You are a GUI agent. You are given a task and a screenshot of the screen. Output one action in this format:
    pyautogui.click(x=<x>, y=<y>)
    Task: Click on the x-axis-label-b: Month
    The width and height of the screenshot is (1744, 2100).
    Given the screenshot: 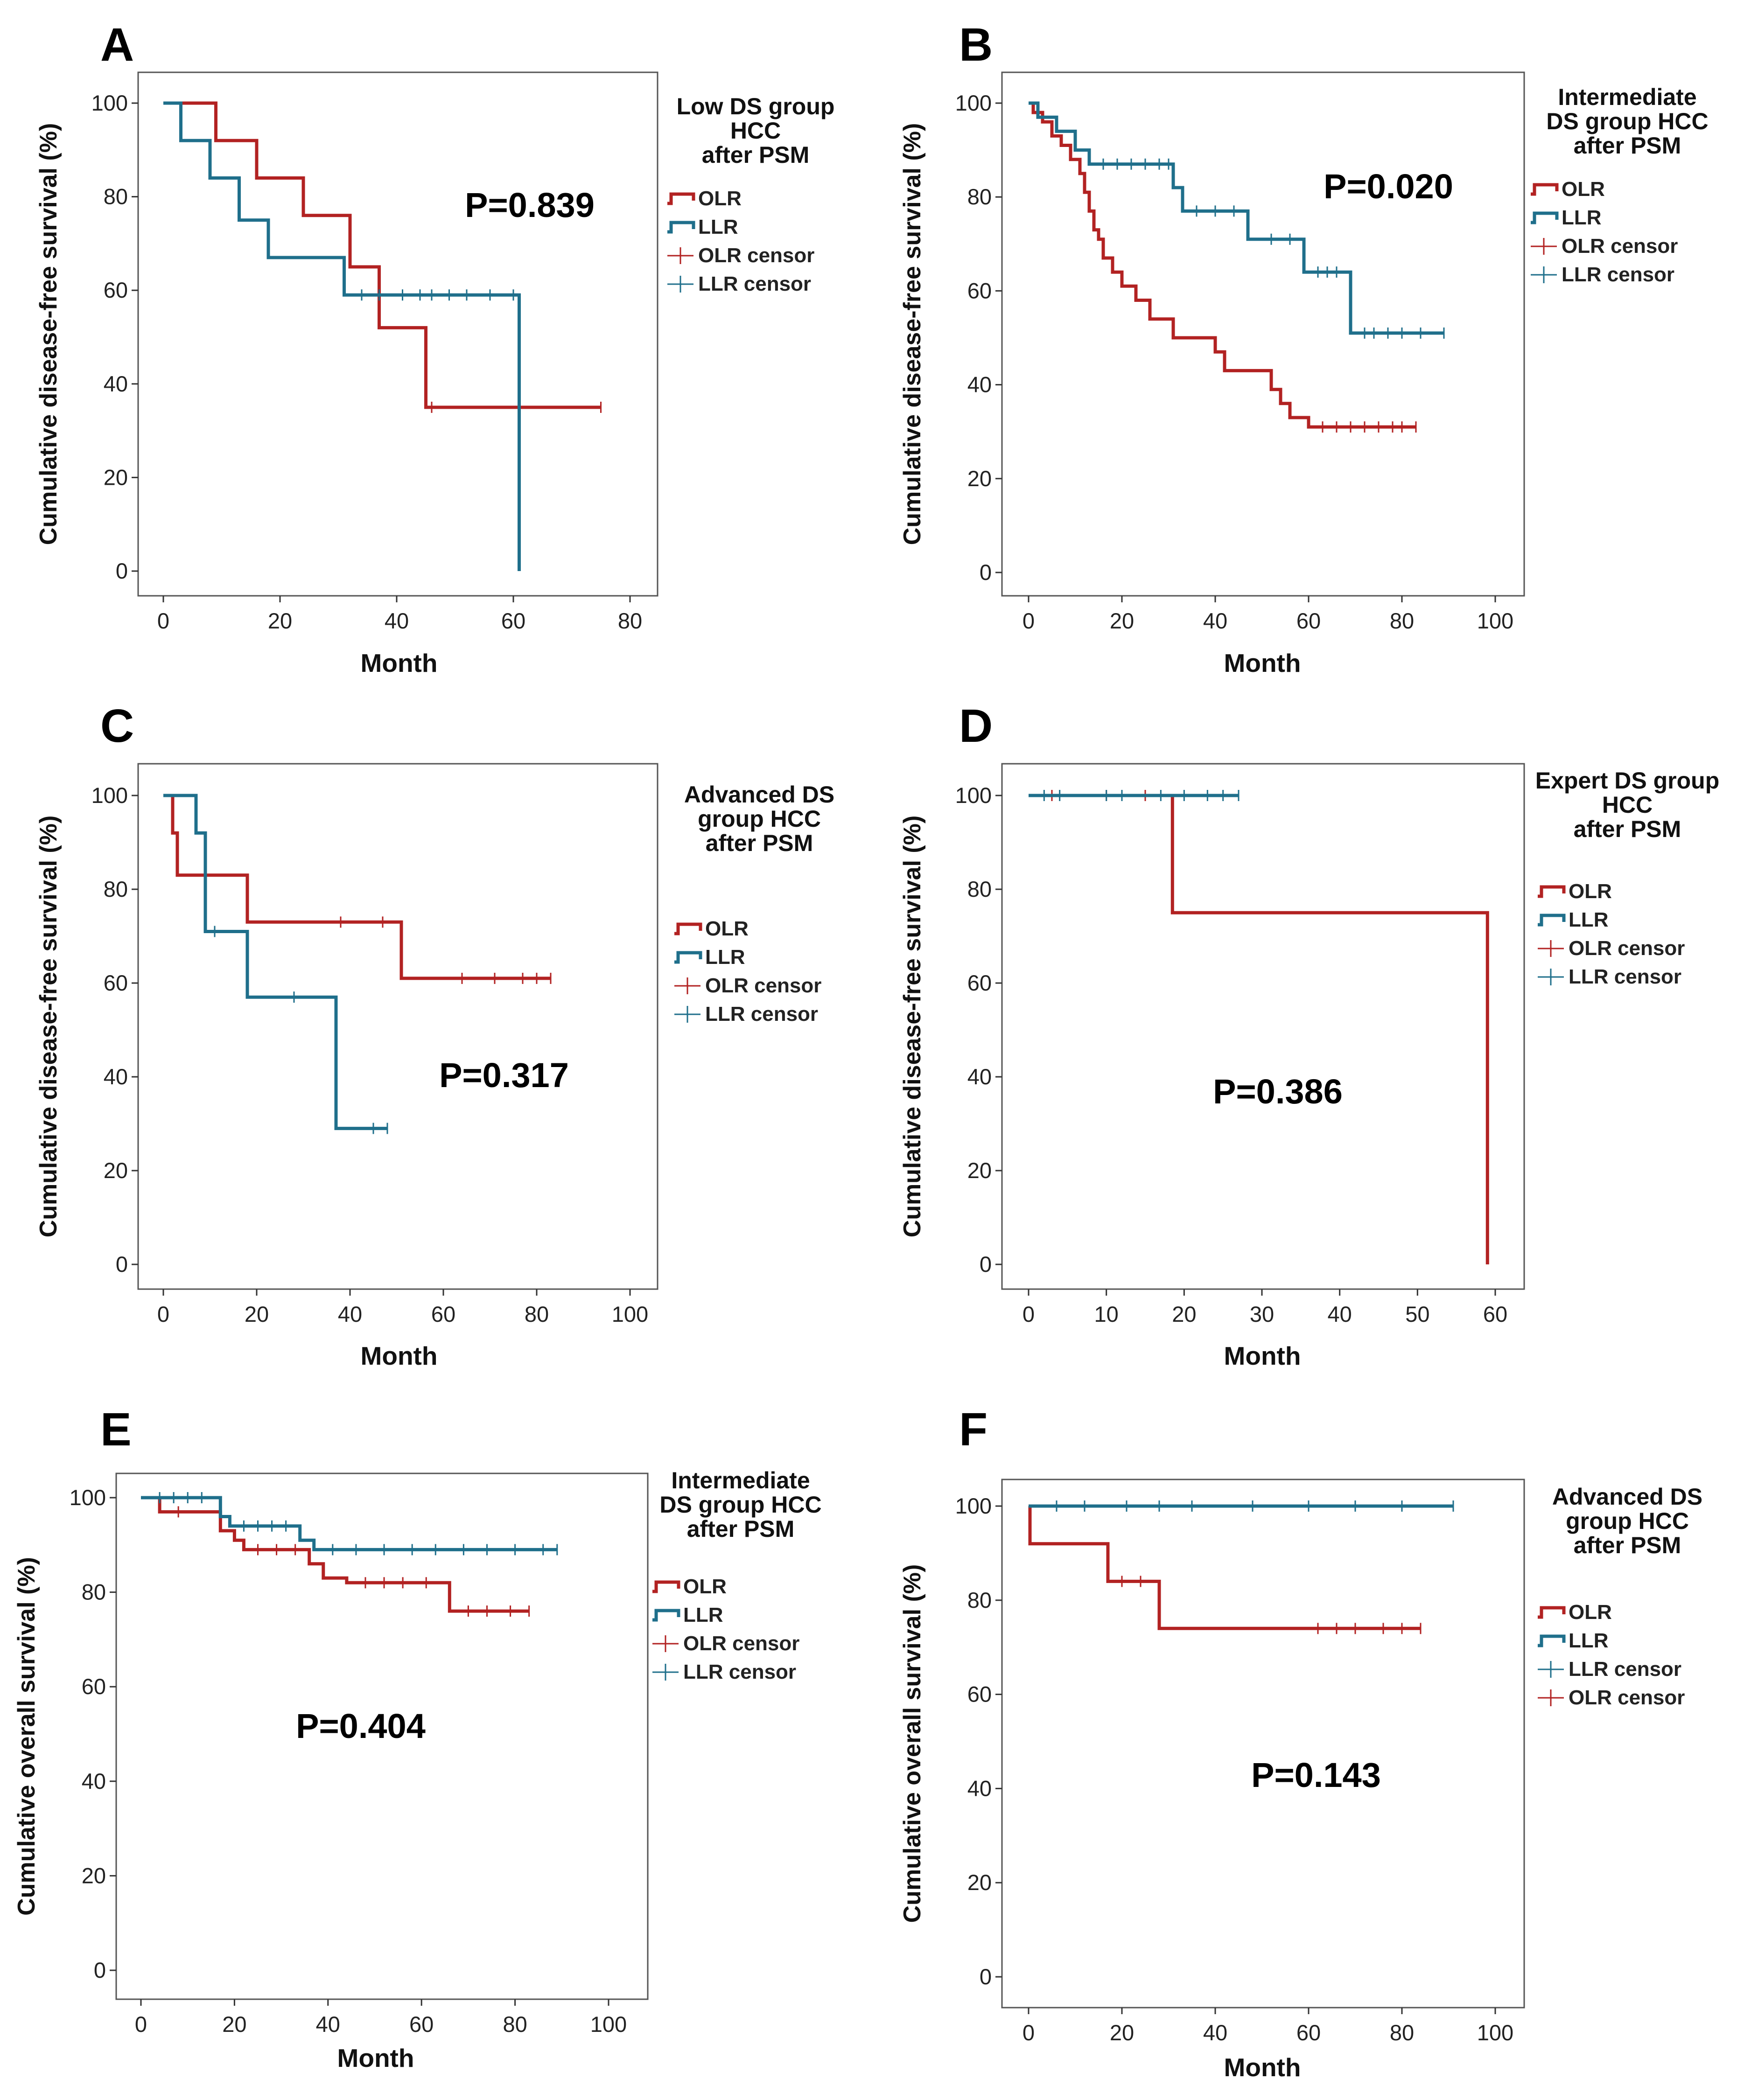 What is the action you would take?
    pyautogui.click(x=1262, y=663)
    